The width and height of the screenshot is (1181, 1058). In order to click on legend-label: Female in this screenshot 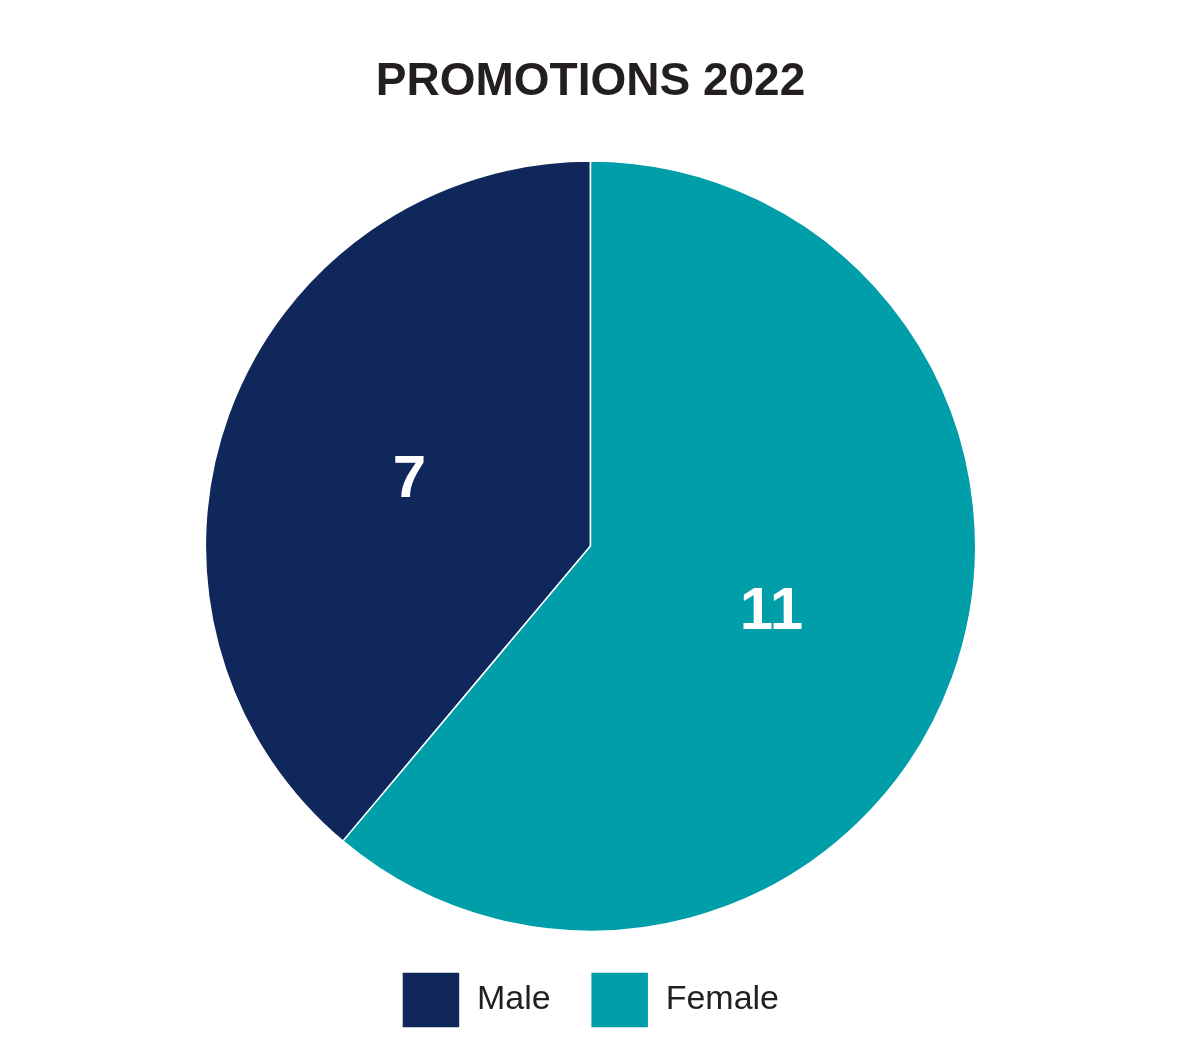, I will do `click(722, 997)`.